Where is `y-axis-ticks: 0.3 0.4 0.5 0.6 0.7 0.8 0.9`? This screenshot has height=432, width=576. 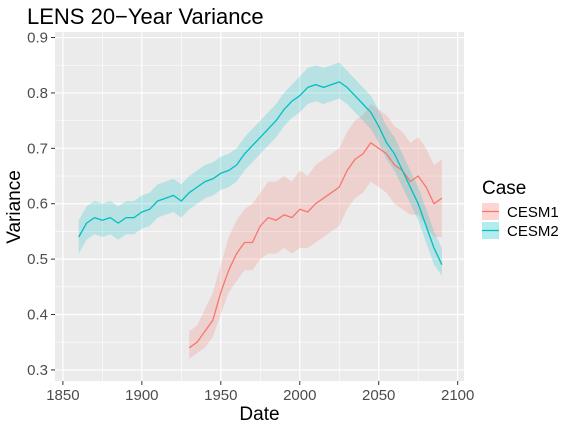 y-axis-ticks: 0.3 0.4 0.5 0.6 0.7 0.8 0.9 is located at coordinates (41, 204).